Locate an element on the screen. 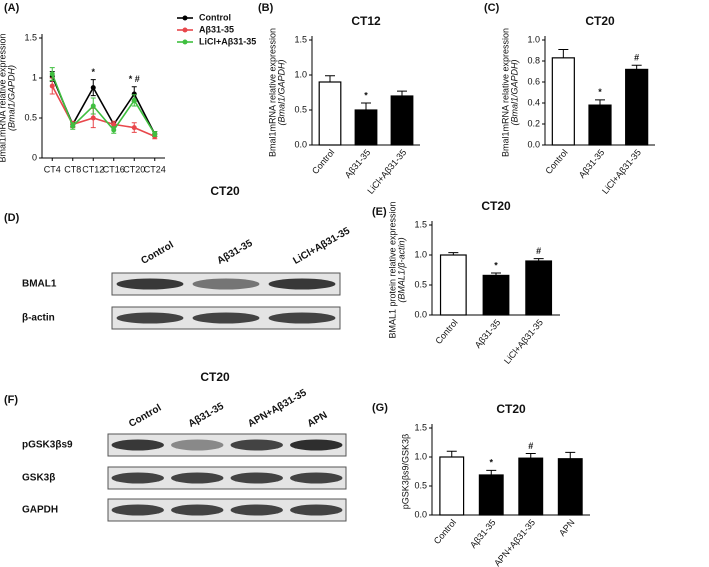 The height and width of the screenshot is (567, 709). x-tick-label: CT20 is located at coordinates (134, 169).